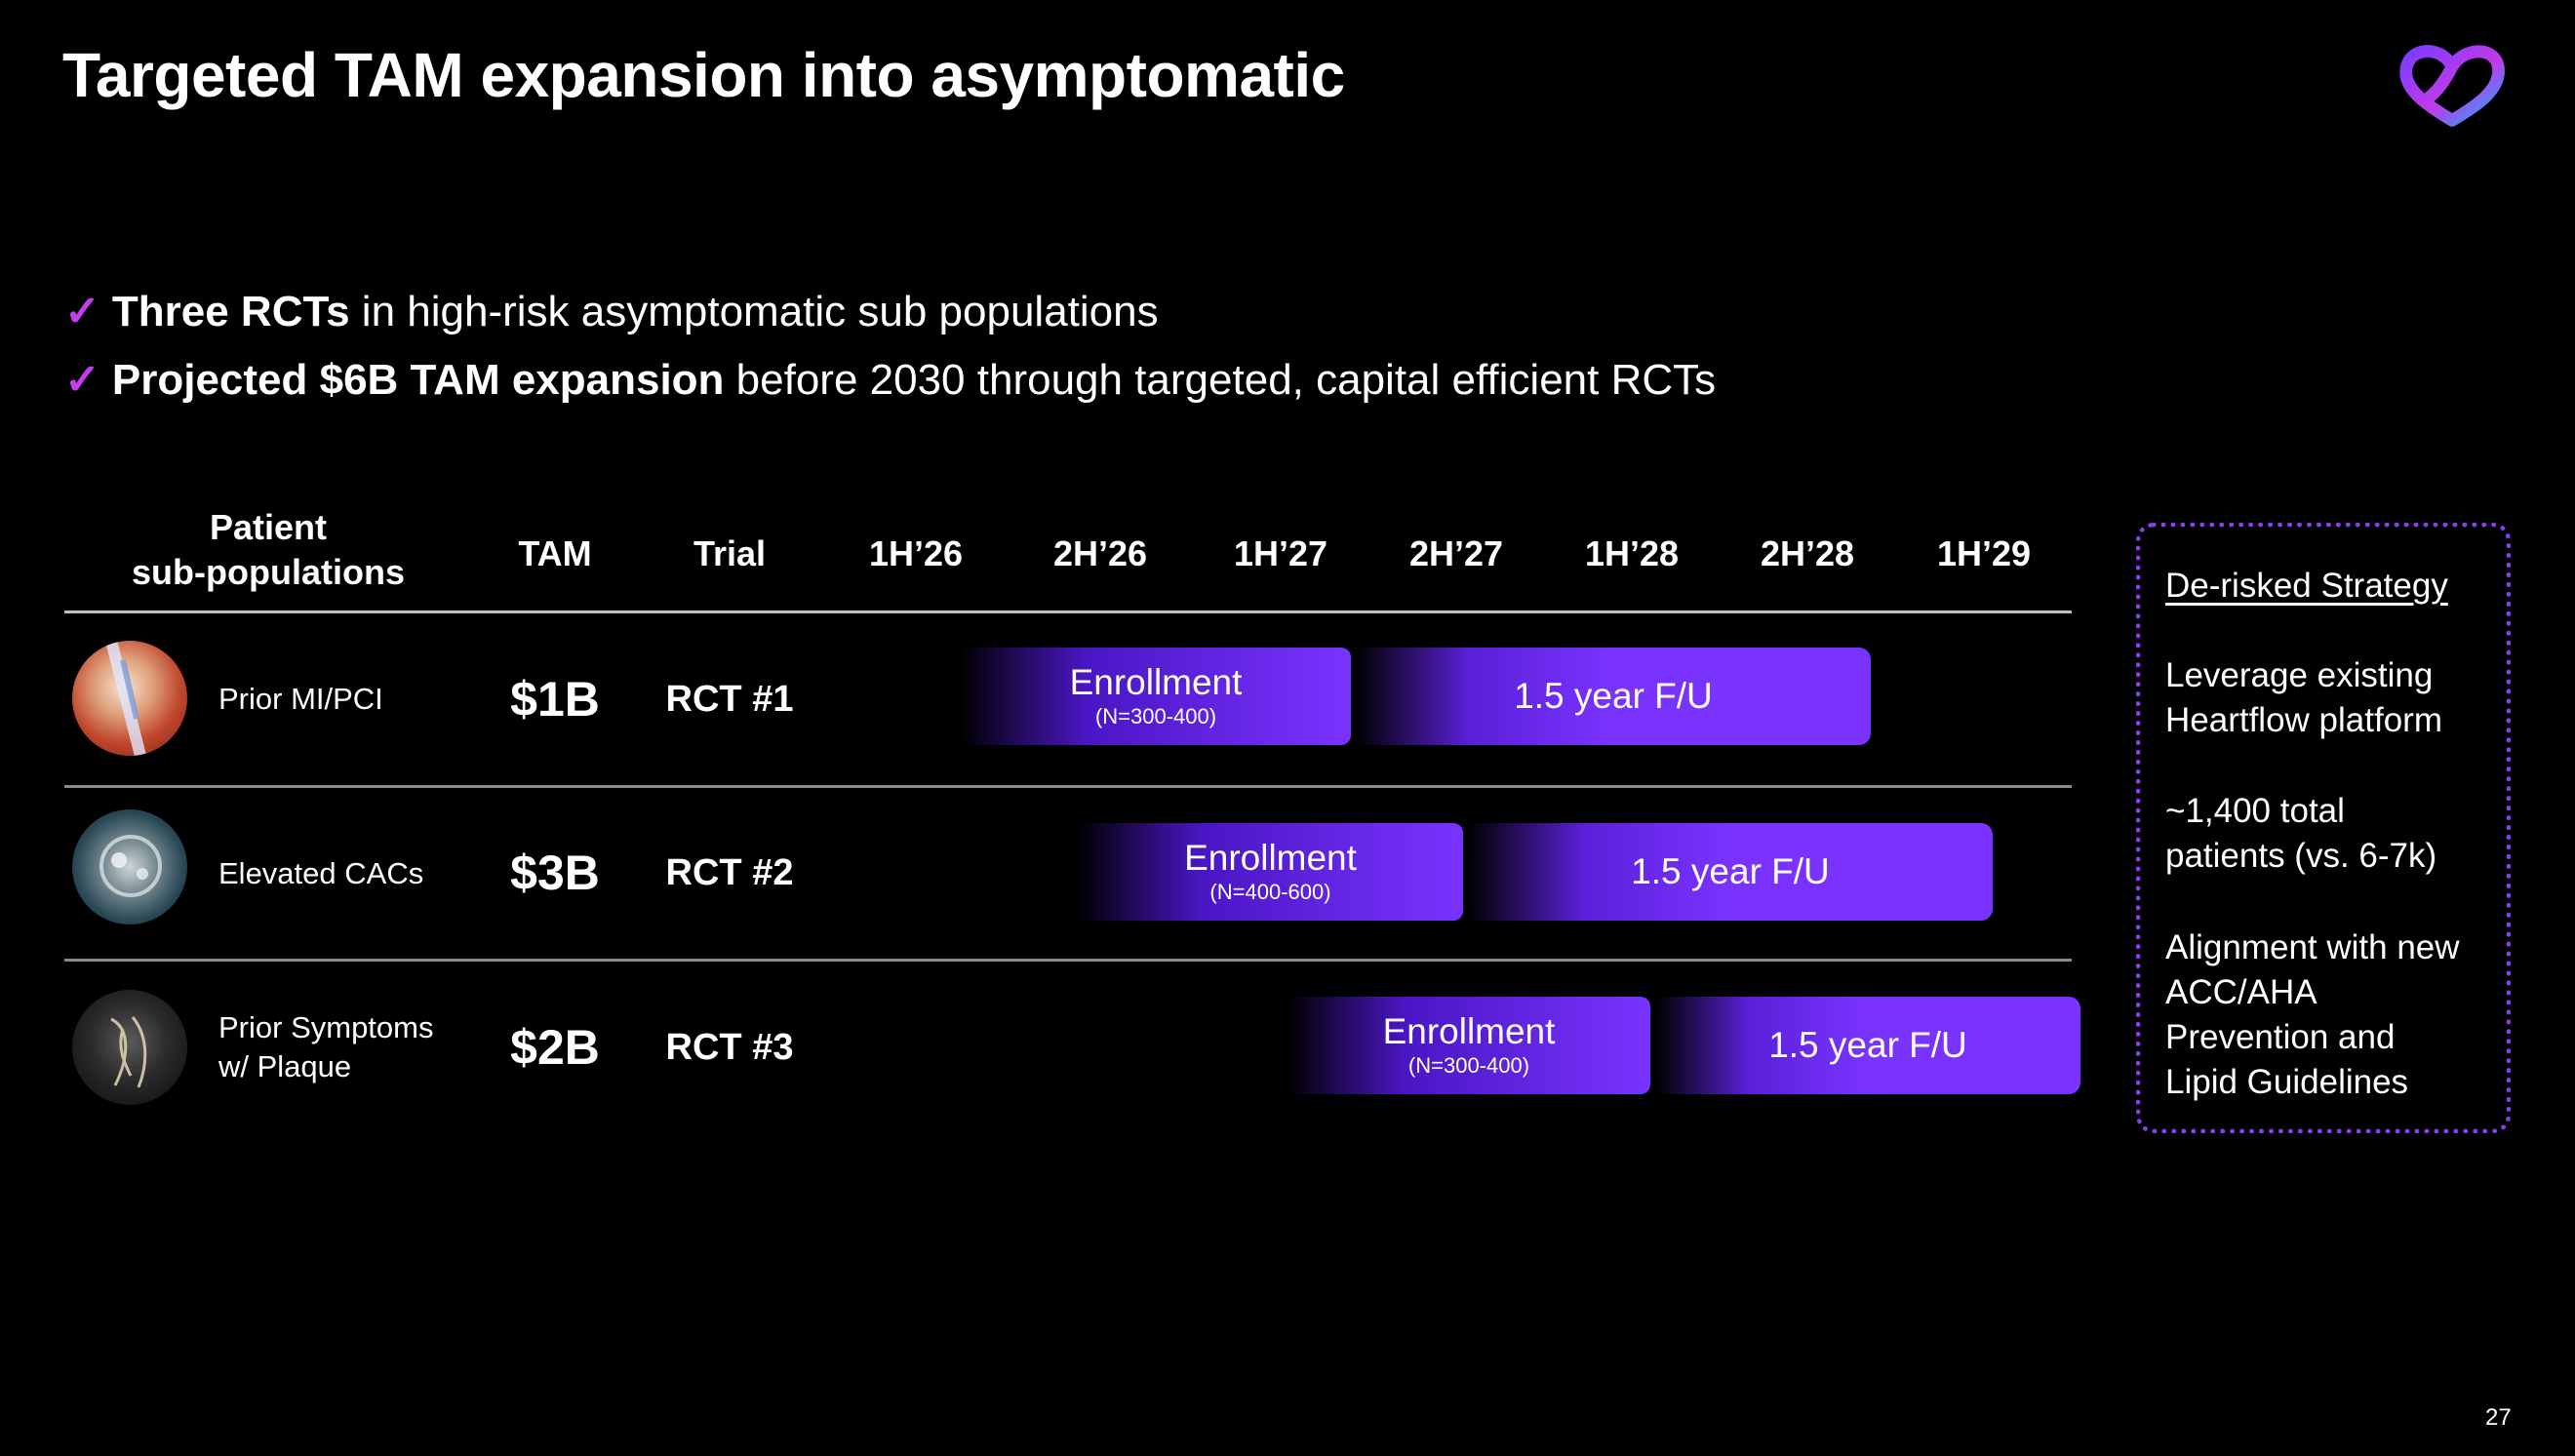  I want to click on population-prior-mi-pci: Prior MI/PCI, so click(300, 699).